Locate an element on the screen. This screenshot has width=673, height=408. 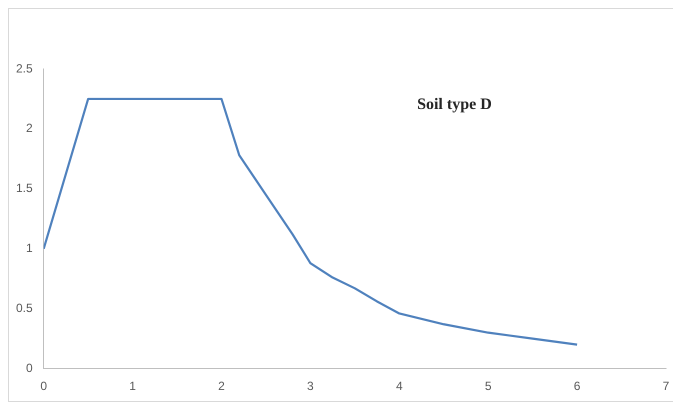
y-tick-label: 1 is located at coordinates (29, 248).